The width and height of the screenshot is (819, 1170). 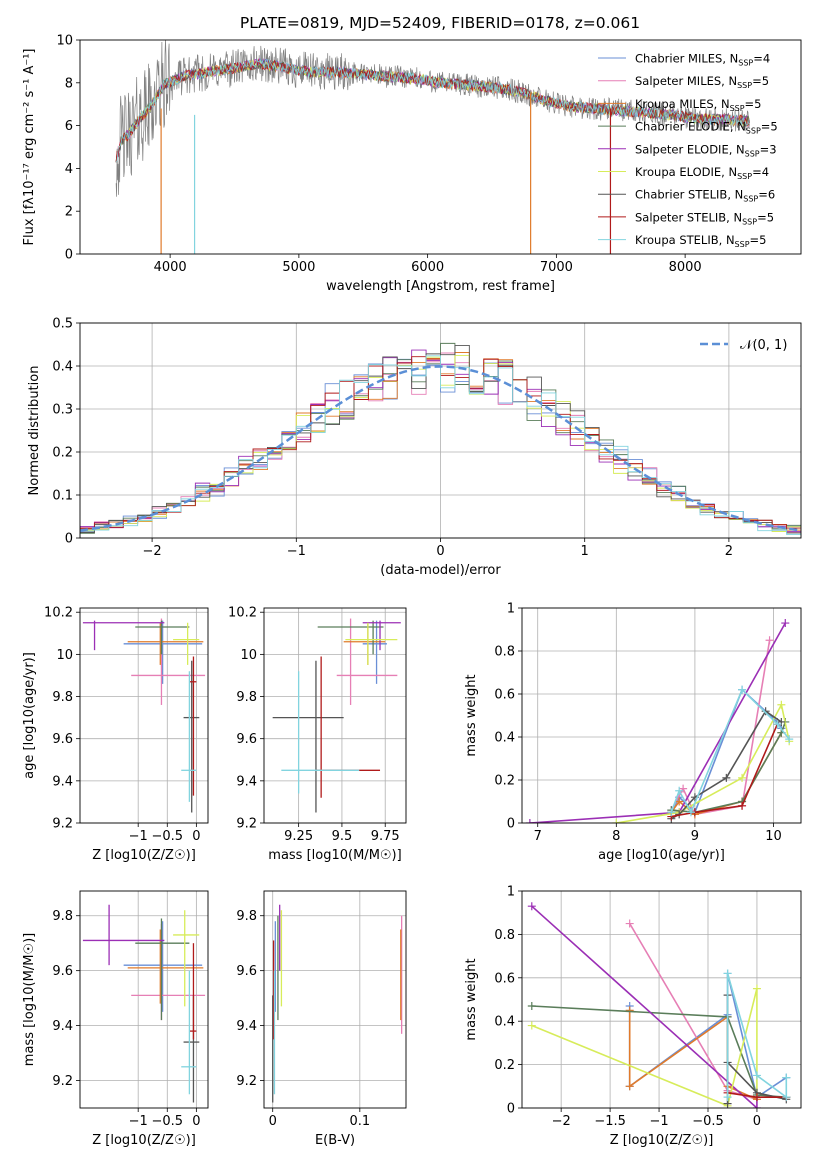 I want to click on y-tick-label: 0.4, so click(x=504, y=1022).